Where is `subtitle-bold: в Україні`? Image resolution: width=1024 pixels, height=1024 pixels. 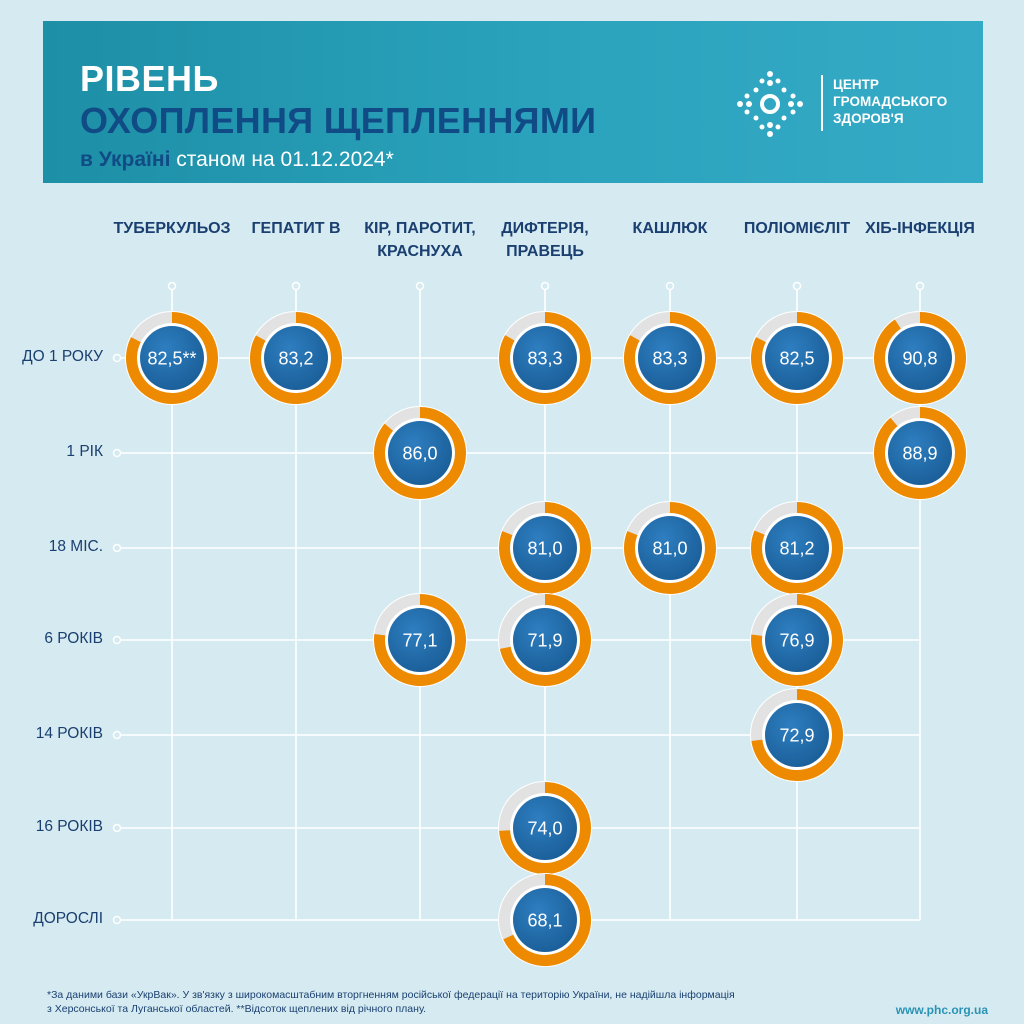
subtitle-bold: в Україні is located at coordinates (125, 159).